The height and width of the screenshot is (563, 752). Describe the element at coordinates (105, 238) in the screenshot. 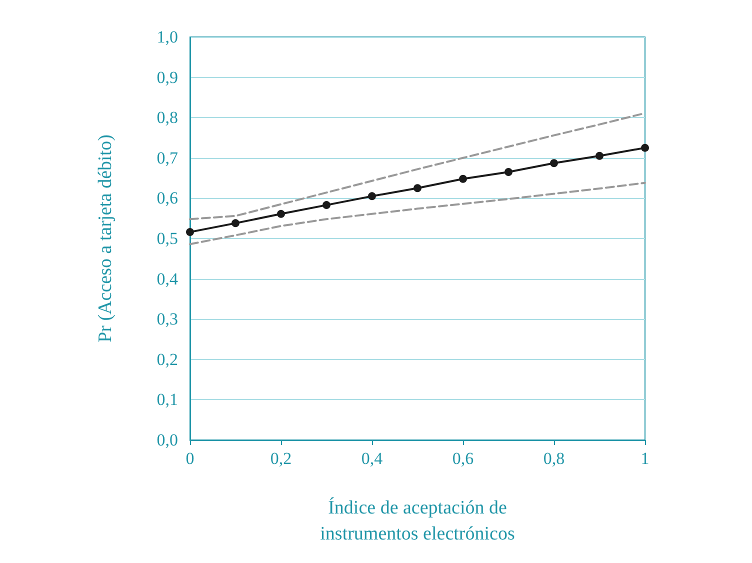

I see `y-axis-title: Pr (Acceso a tarjeta débito)` at that location.